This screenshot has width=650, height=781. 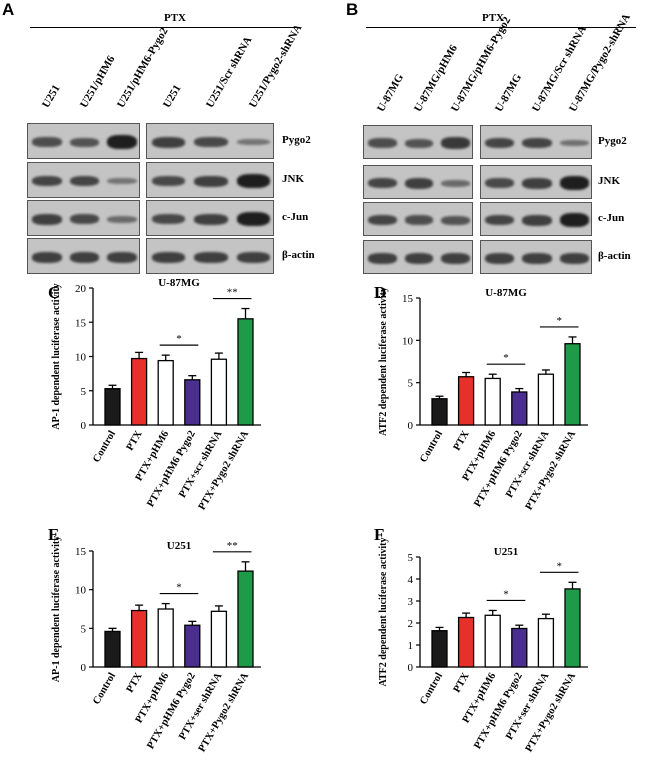 I want to click on row-label-actin: β-actin, so click(x=614, y=256).